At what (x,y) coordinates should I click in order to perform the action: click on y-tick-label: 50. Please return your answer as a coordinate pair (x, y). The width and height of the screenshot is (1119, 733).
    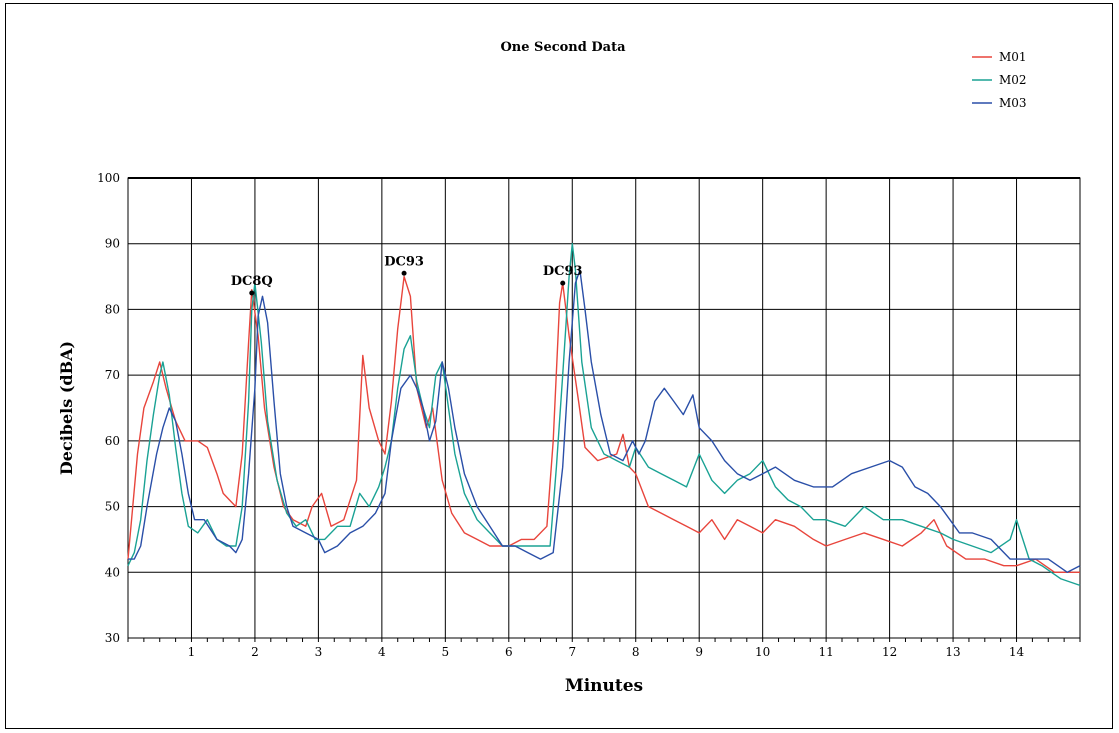
    Looking at the image, I should click on (112, 507).